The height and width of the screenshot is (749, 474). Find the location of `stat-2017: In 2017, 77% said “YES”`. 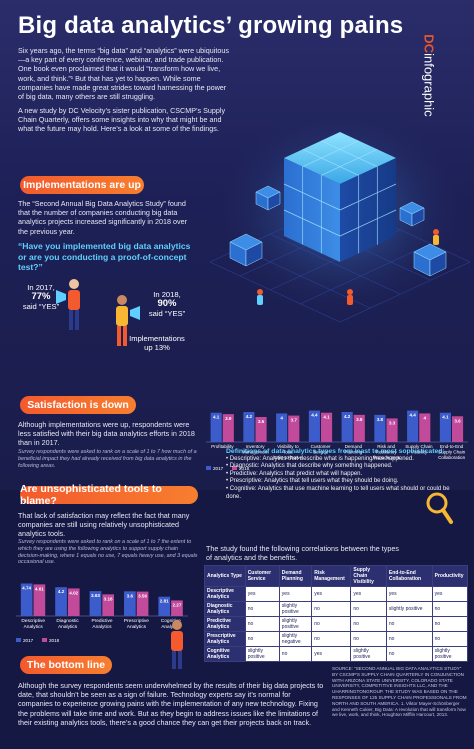

stat-2017: In 2017, 77% said “YES” is located at coordinates (41, 297).